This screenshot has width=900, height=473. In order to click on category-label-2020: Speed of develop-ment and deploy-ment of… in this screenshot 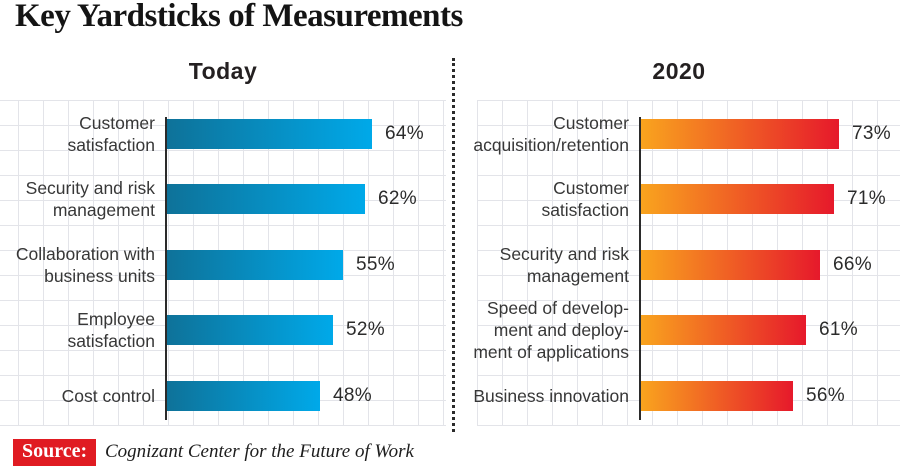, I will do `click(524, 330)`.